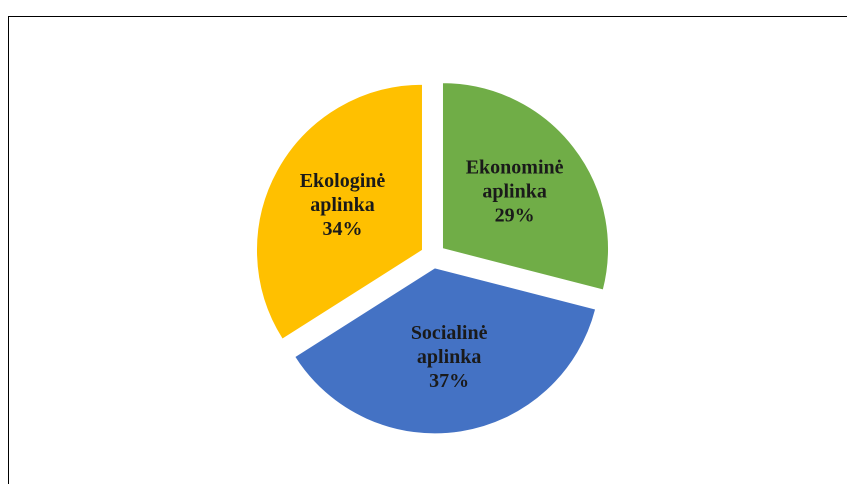 The width and height of the screenshot is (847, 484). I want to click on slice-value-label: 34%, so click(342, 229).